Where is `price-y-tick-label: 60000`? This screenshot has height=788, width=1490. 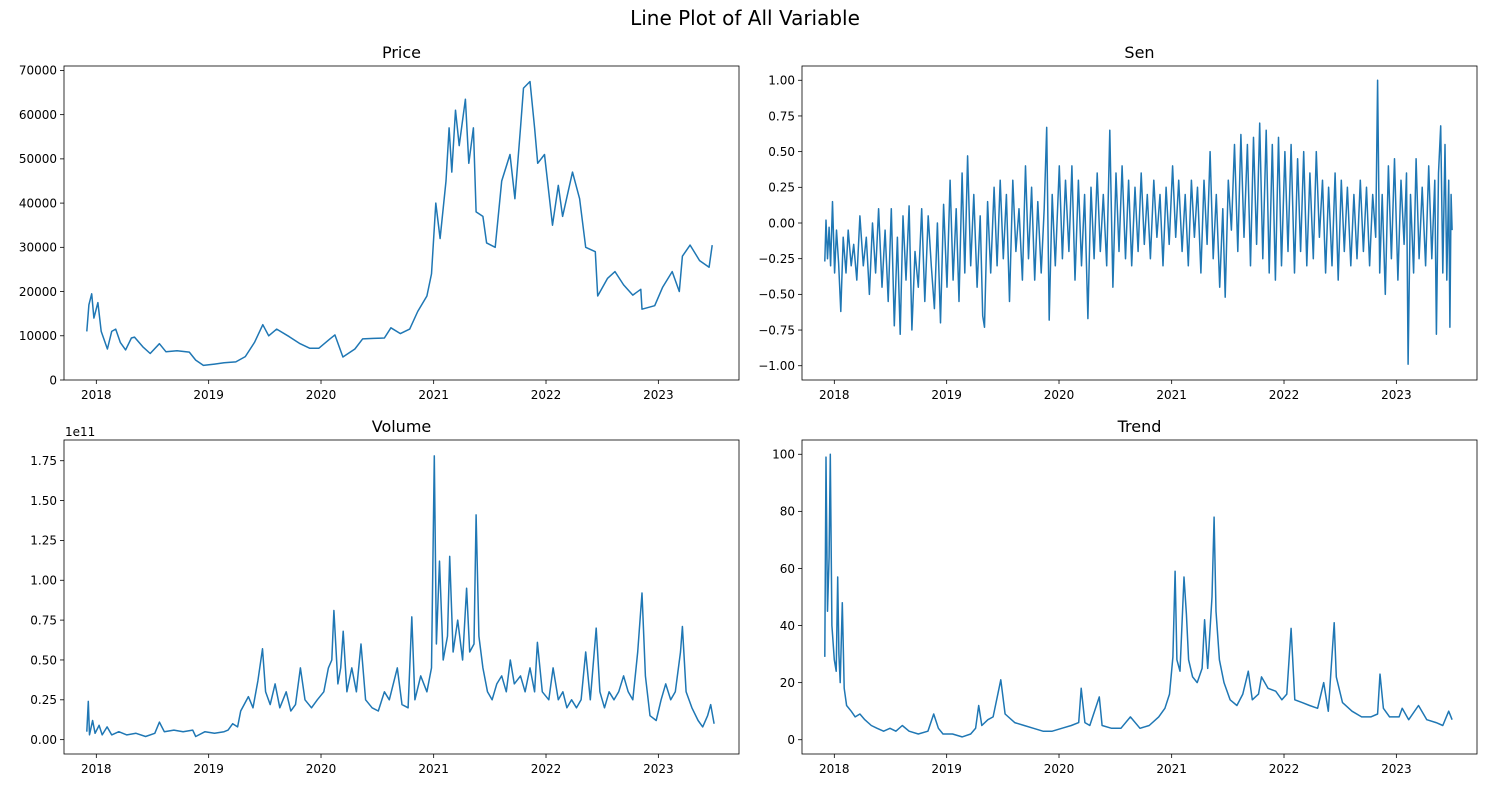 price-y-tick-label: 60000 is located at coordinates (38, 115).